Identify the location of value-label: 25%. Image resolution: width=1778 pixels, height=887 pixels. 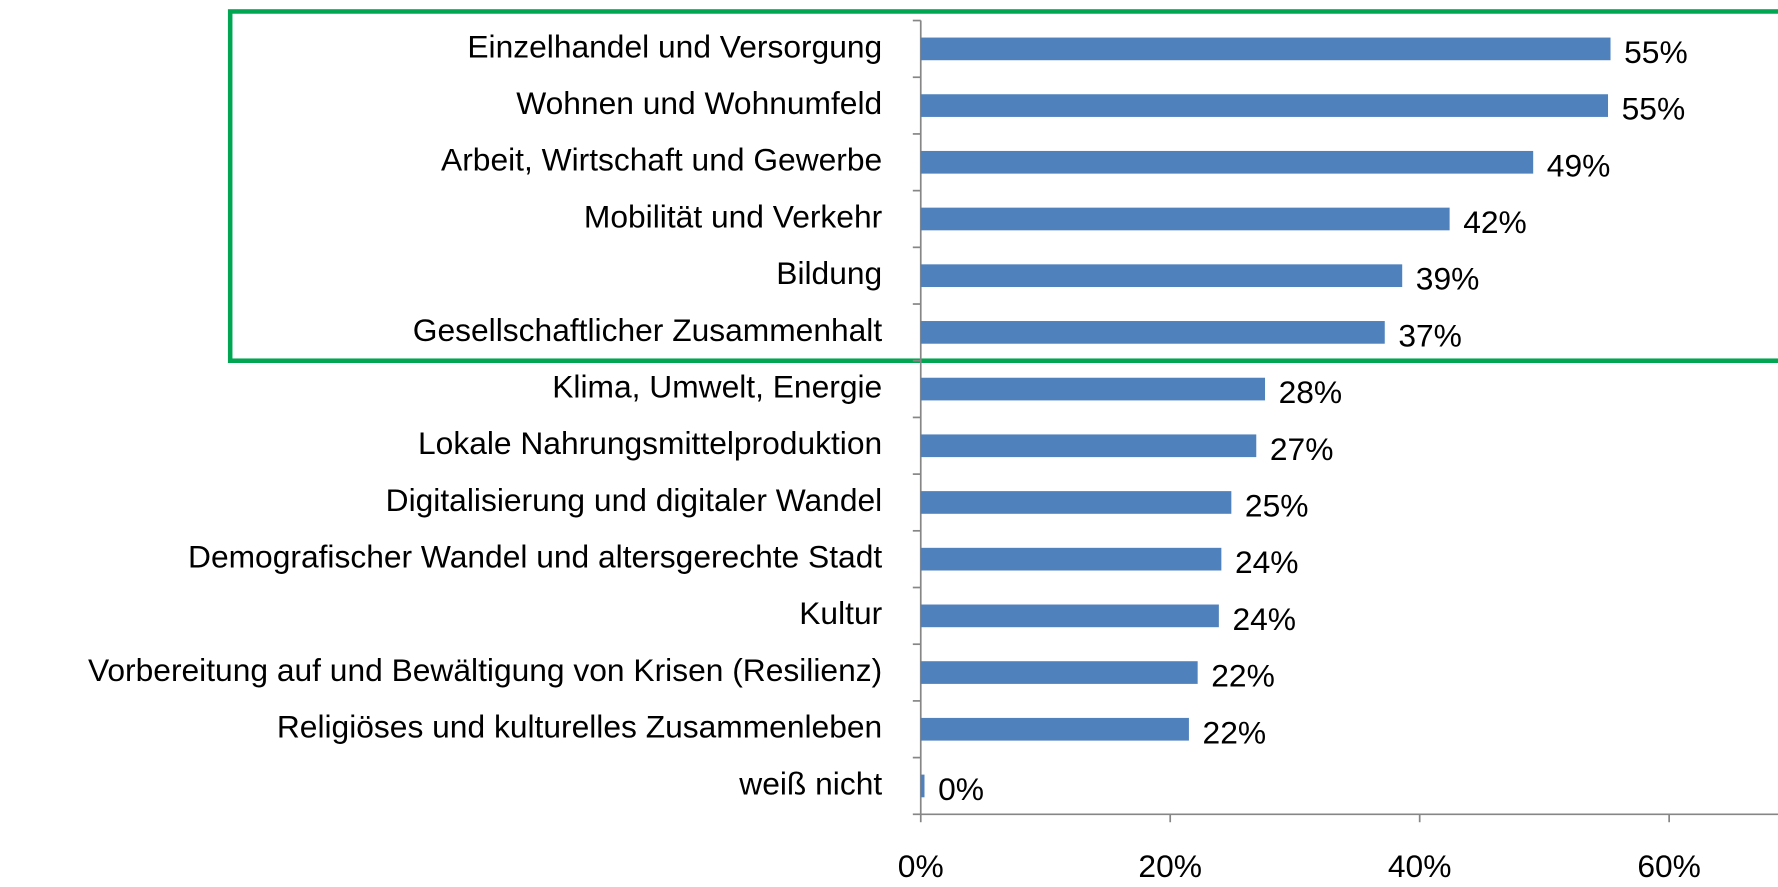
(1277, 506).